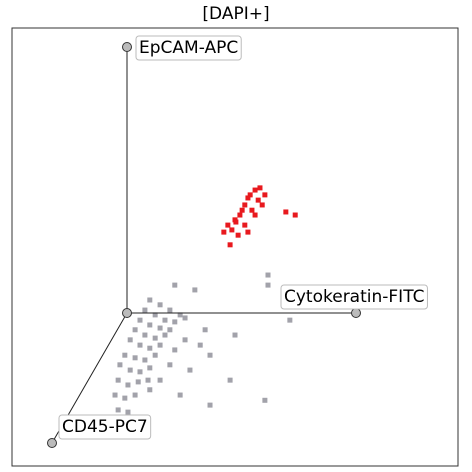 This screenshot has height=472, width=472. I want to click on axis-label: Cytokeratin-FITC, so click(354, 297).